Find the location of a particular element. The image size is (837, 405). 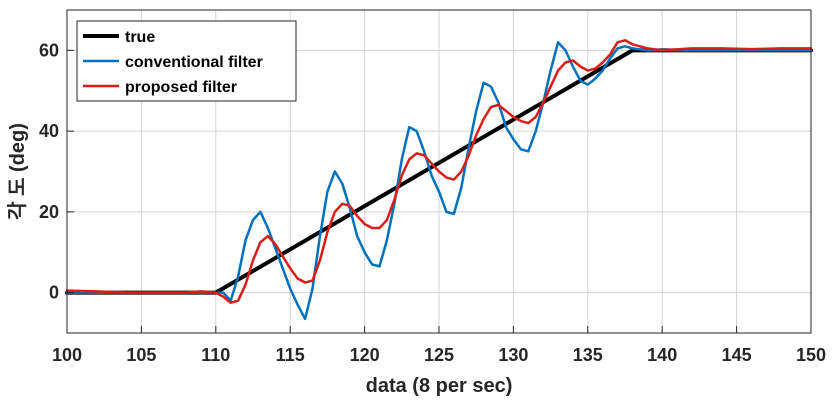

y-tick-label: 20 is located at coordinates (49, 212).